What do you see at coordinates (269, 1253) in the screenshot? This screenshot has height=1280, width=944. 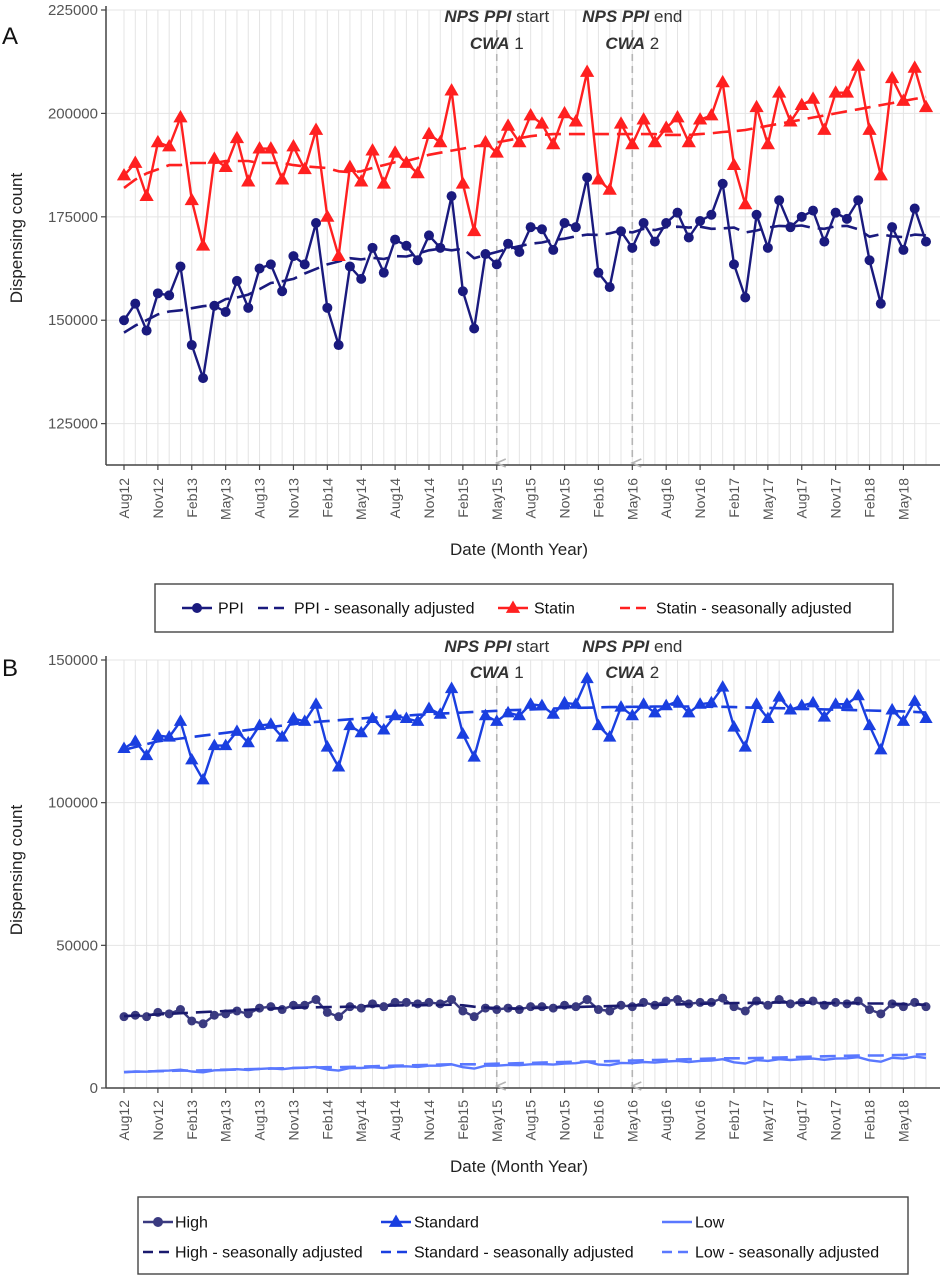 I see `legend-label: High - seasonally adjusted` at bounding box center [269, 1253].